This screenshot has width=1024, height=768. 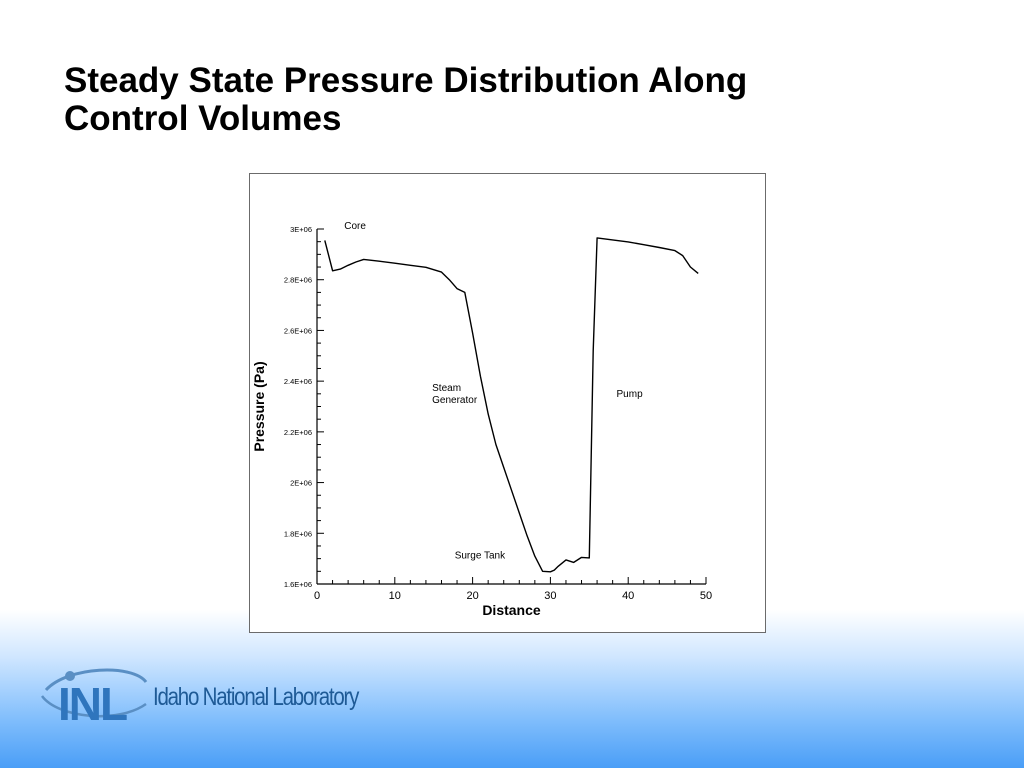 I want to click on slide-title-line-1: Steady State Pressure Distribution Along, so click(x=406, y=80).